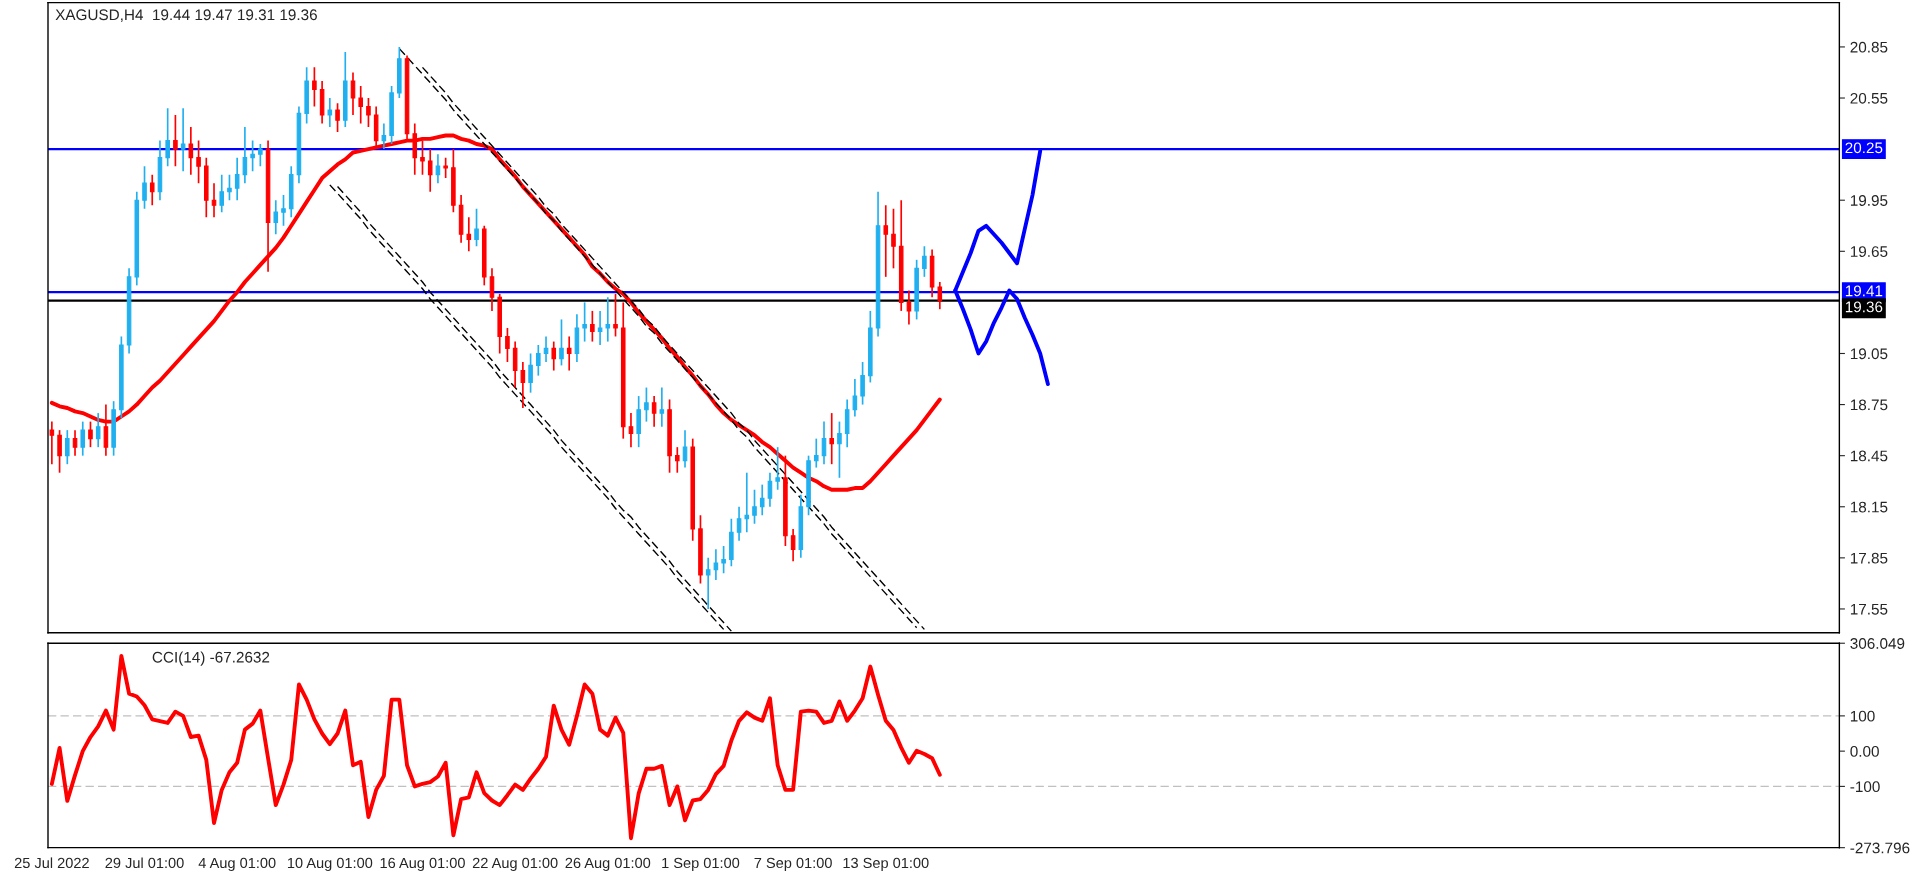 The height and width of the screenshot is (883, 1920). Describe the element at coordinates (1864, 148) in the screenshot. I see `ref-line-label: 20.25` at that location.